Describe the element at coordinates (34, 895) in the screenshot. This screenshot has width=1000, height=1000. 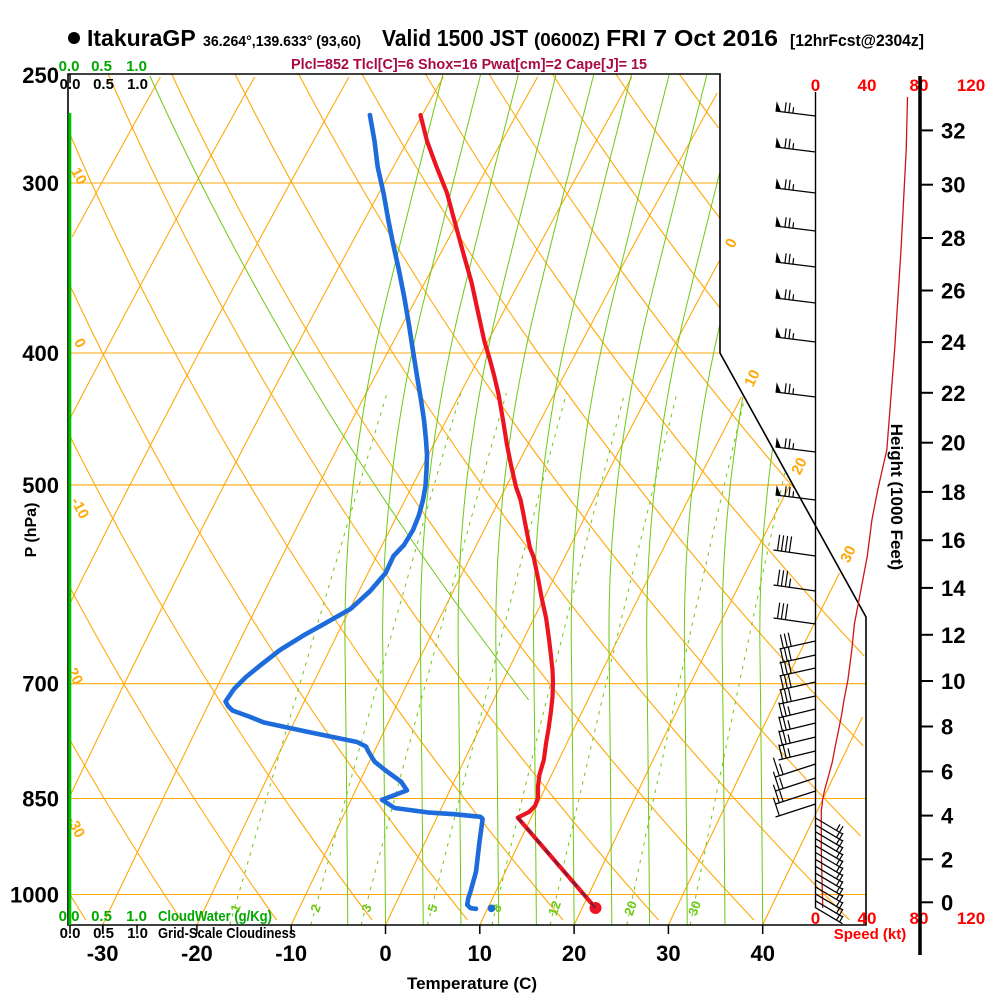
I see `svg-text: 1000` at that location.